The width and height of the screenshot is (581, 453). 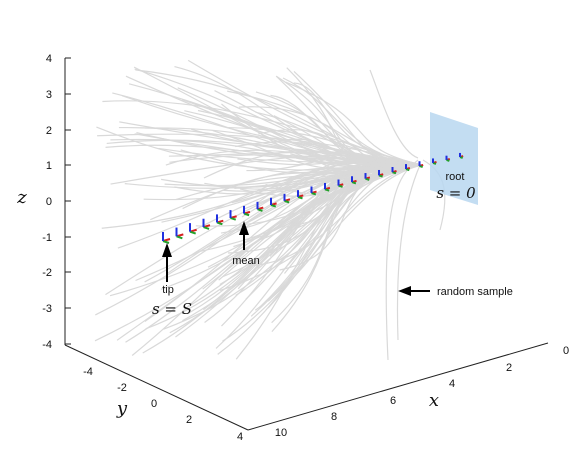 I want to click on root-annotation: root s = 0, so click(x=456, y=186).